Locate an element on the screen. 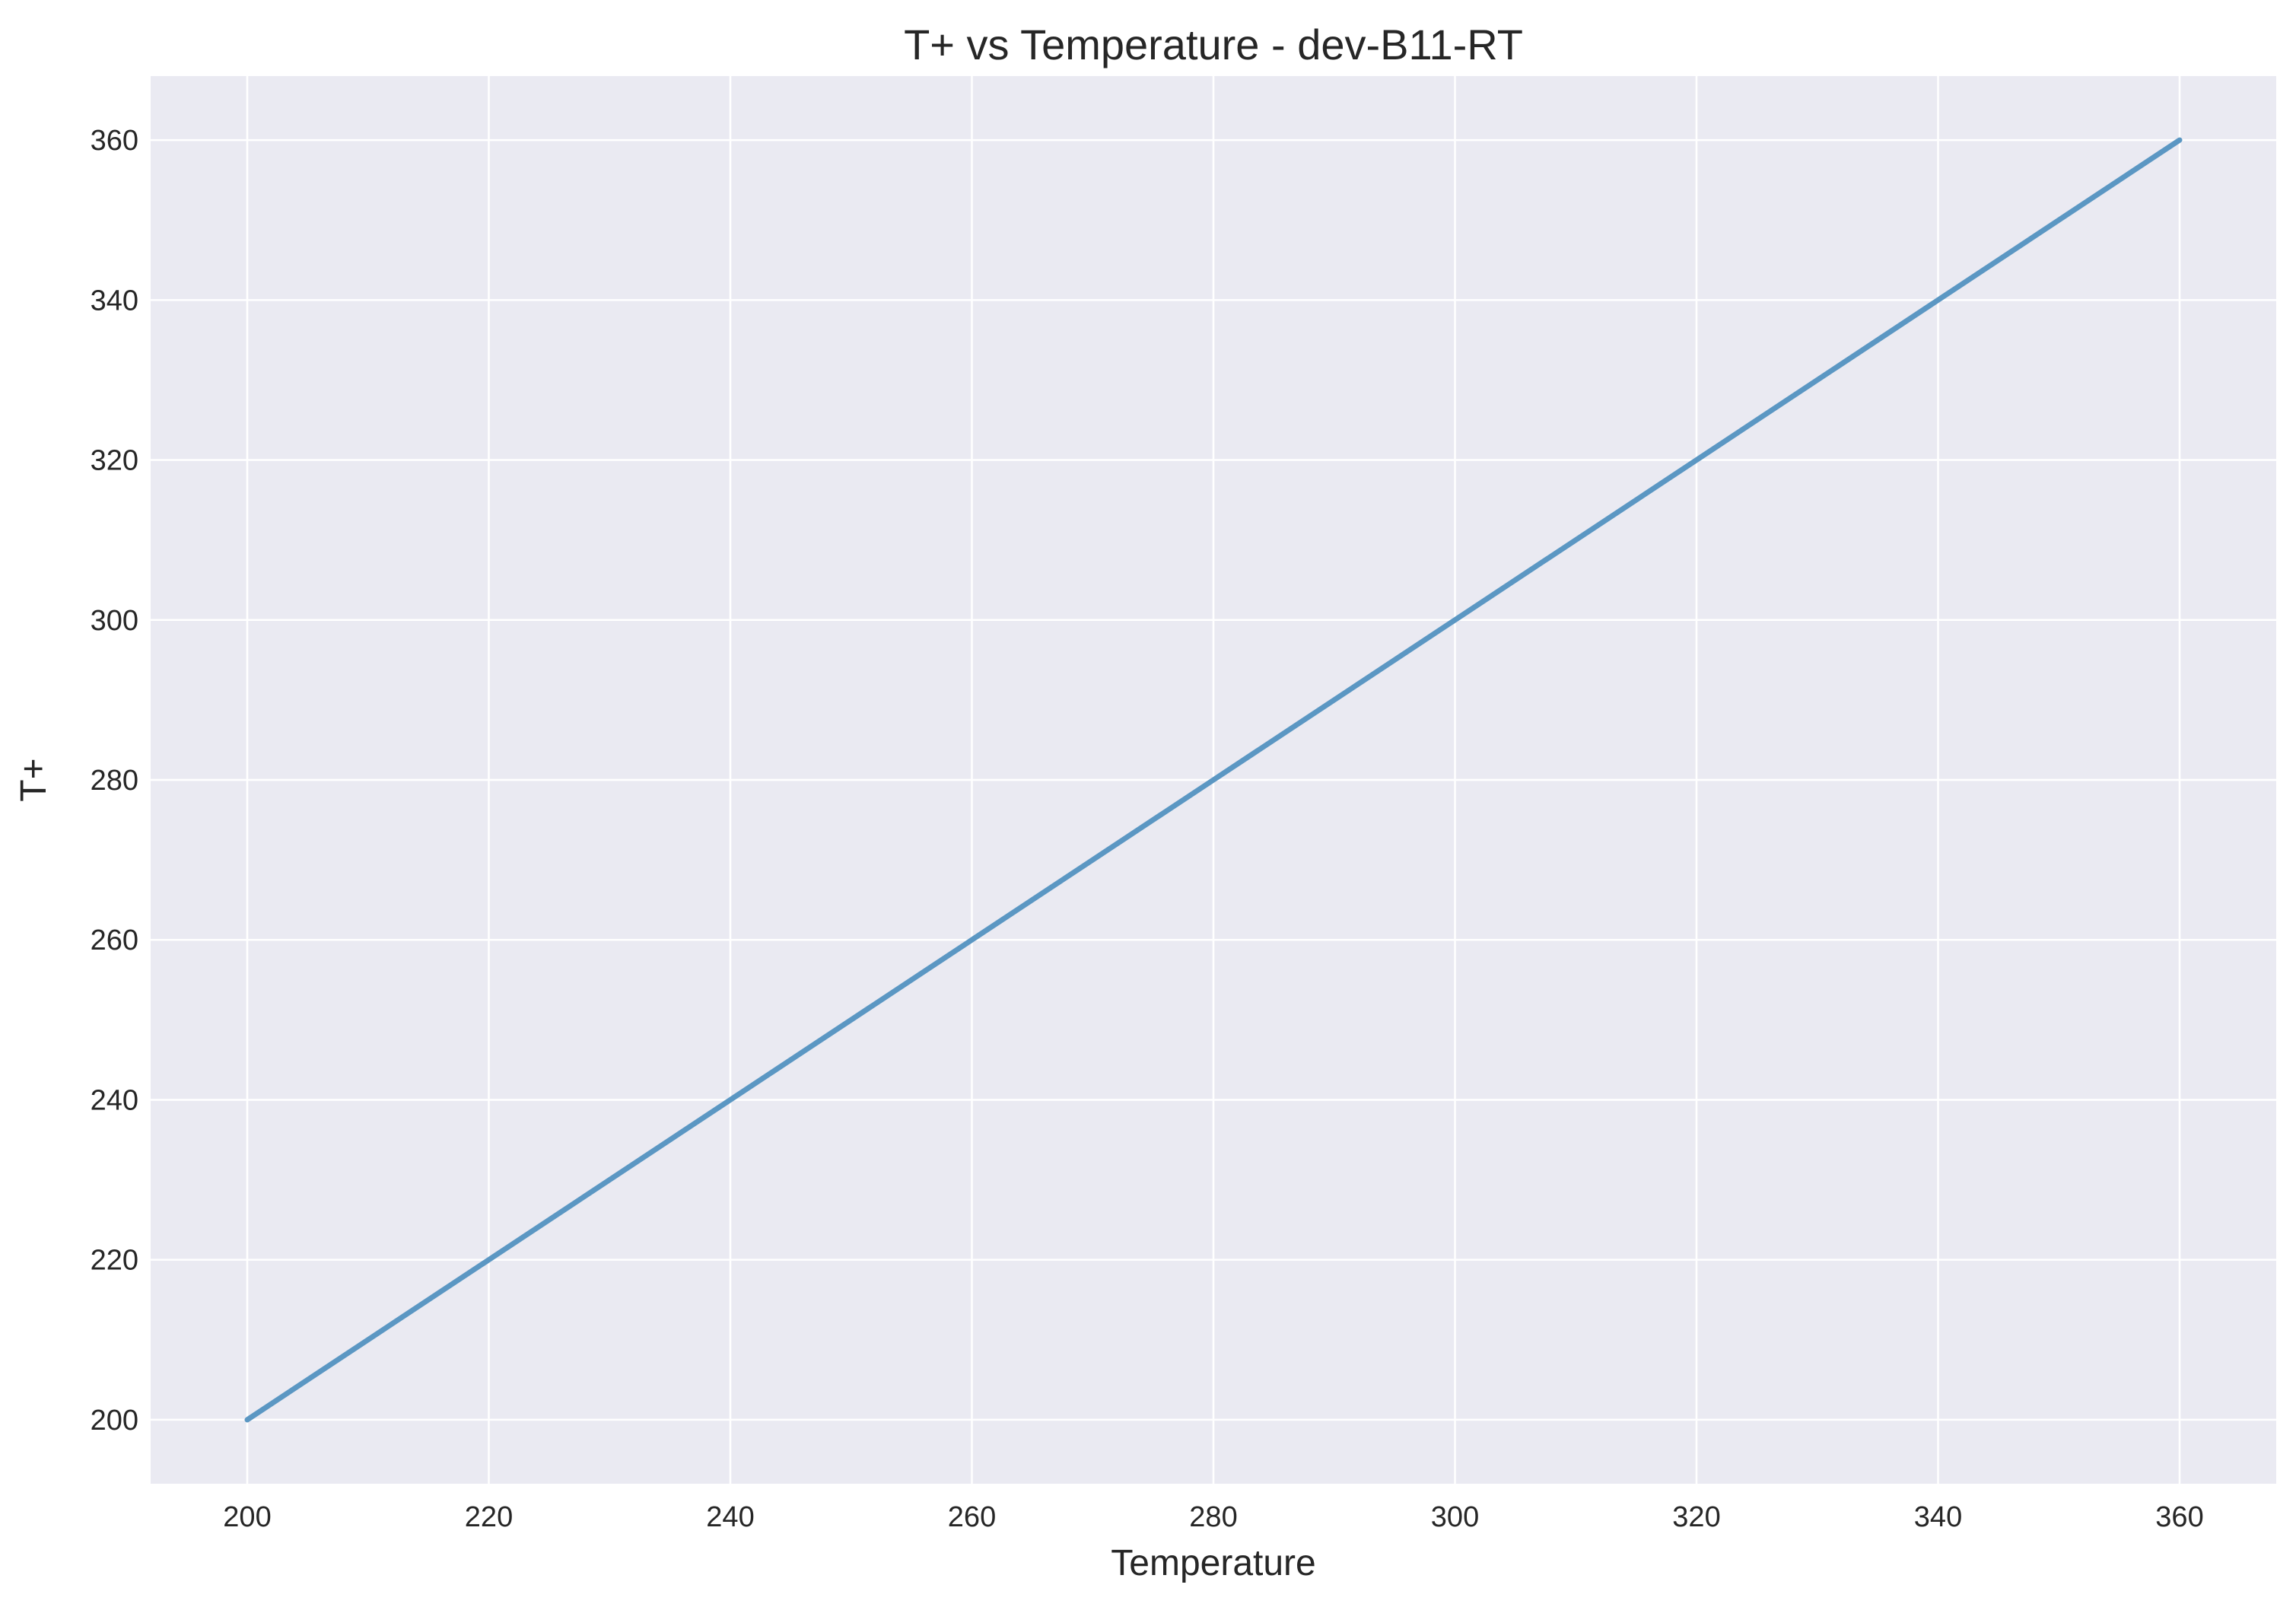 The height and width of the screenshot is (1607, 2296). y-tick-label: 220 is located at coordinates (115, 1261).